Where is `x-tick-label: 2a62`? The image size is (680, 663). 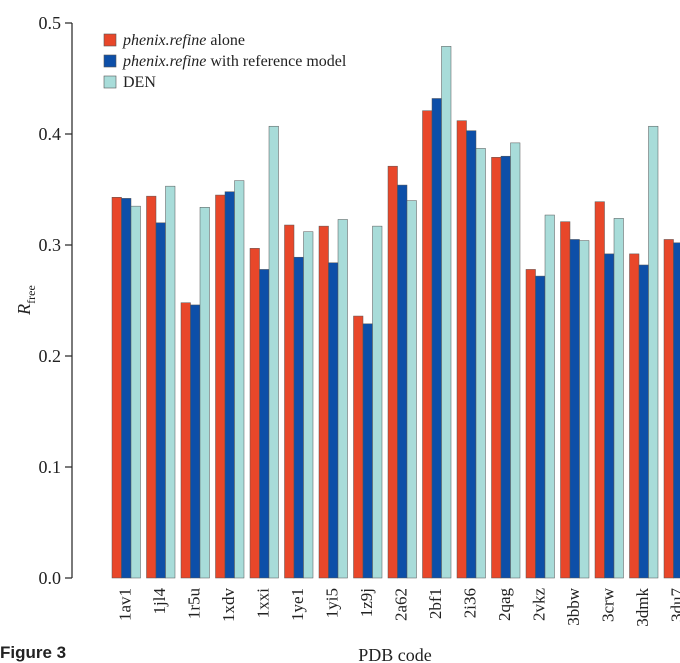
x-tick-label: 2a62 is located at coordinates (400, 604).